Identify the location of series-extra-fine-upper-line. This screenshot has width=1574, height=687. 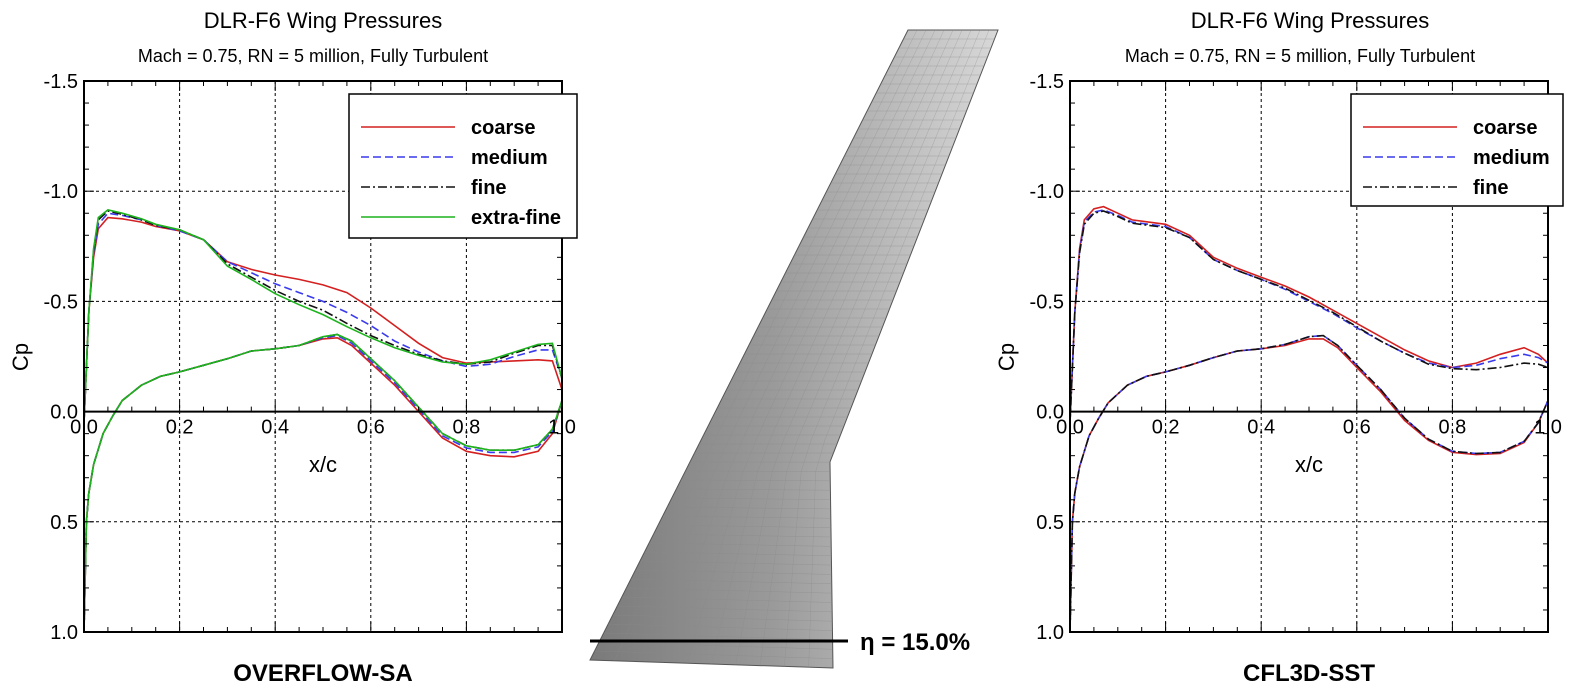
(323, 316).